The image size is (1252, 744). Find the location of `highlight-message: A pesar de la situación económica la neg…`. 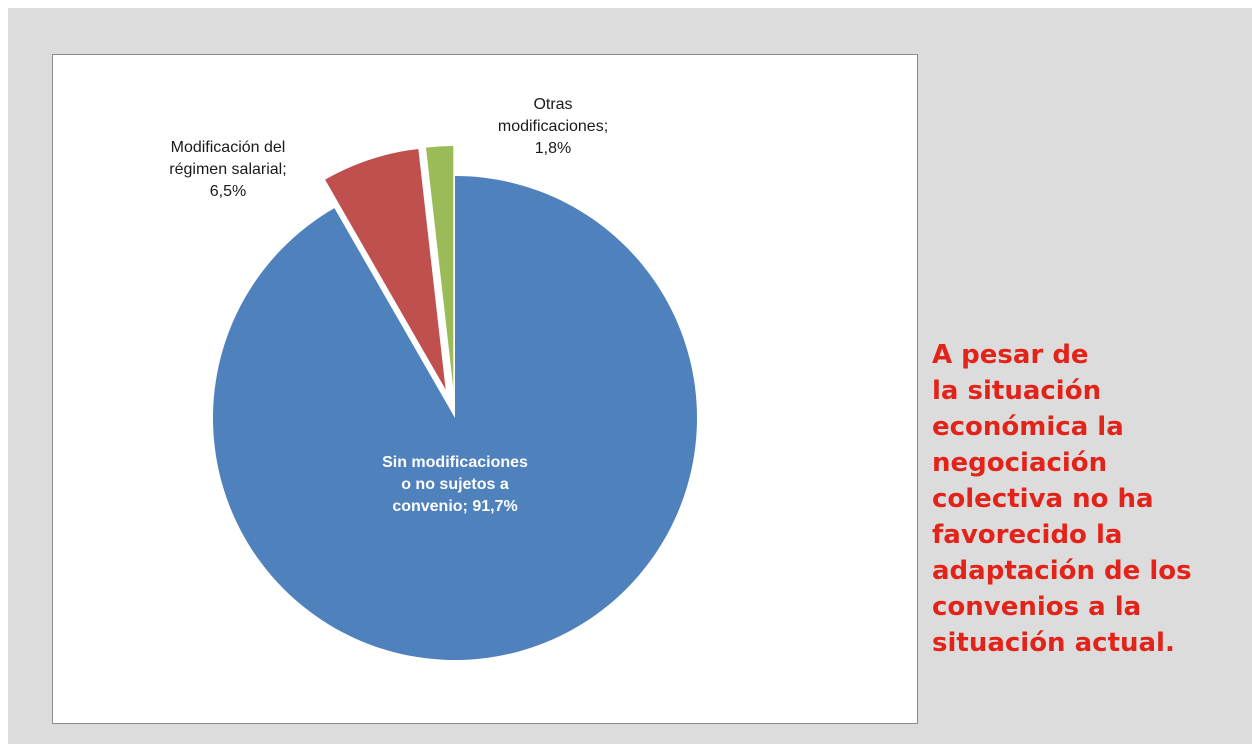

highlight-message: A pesar de la situación económica la neg… is located at coordinates (1082, 499).